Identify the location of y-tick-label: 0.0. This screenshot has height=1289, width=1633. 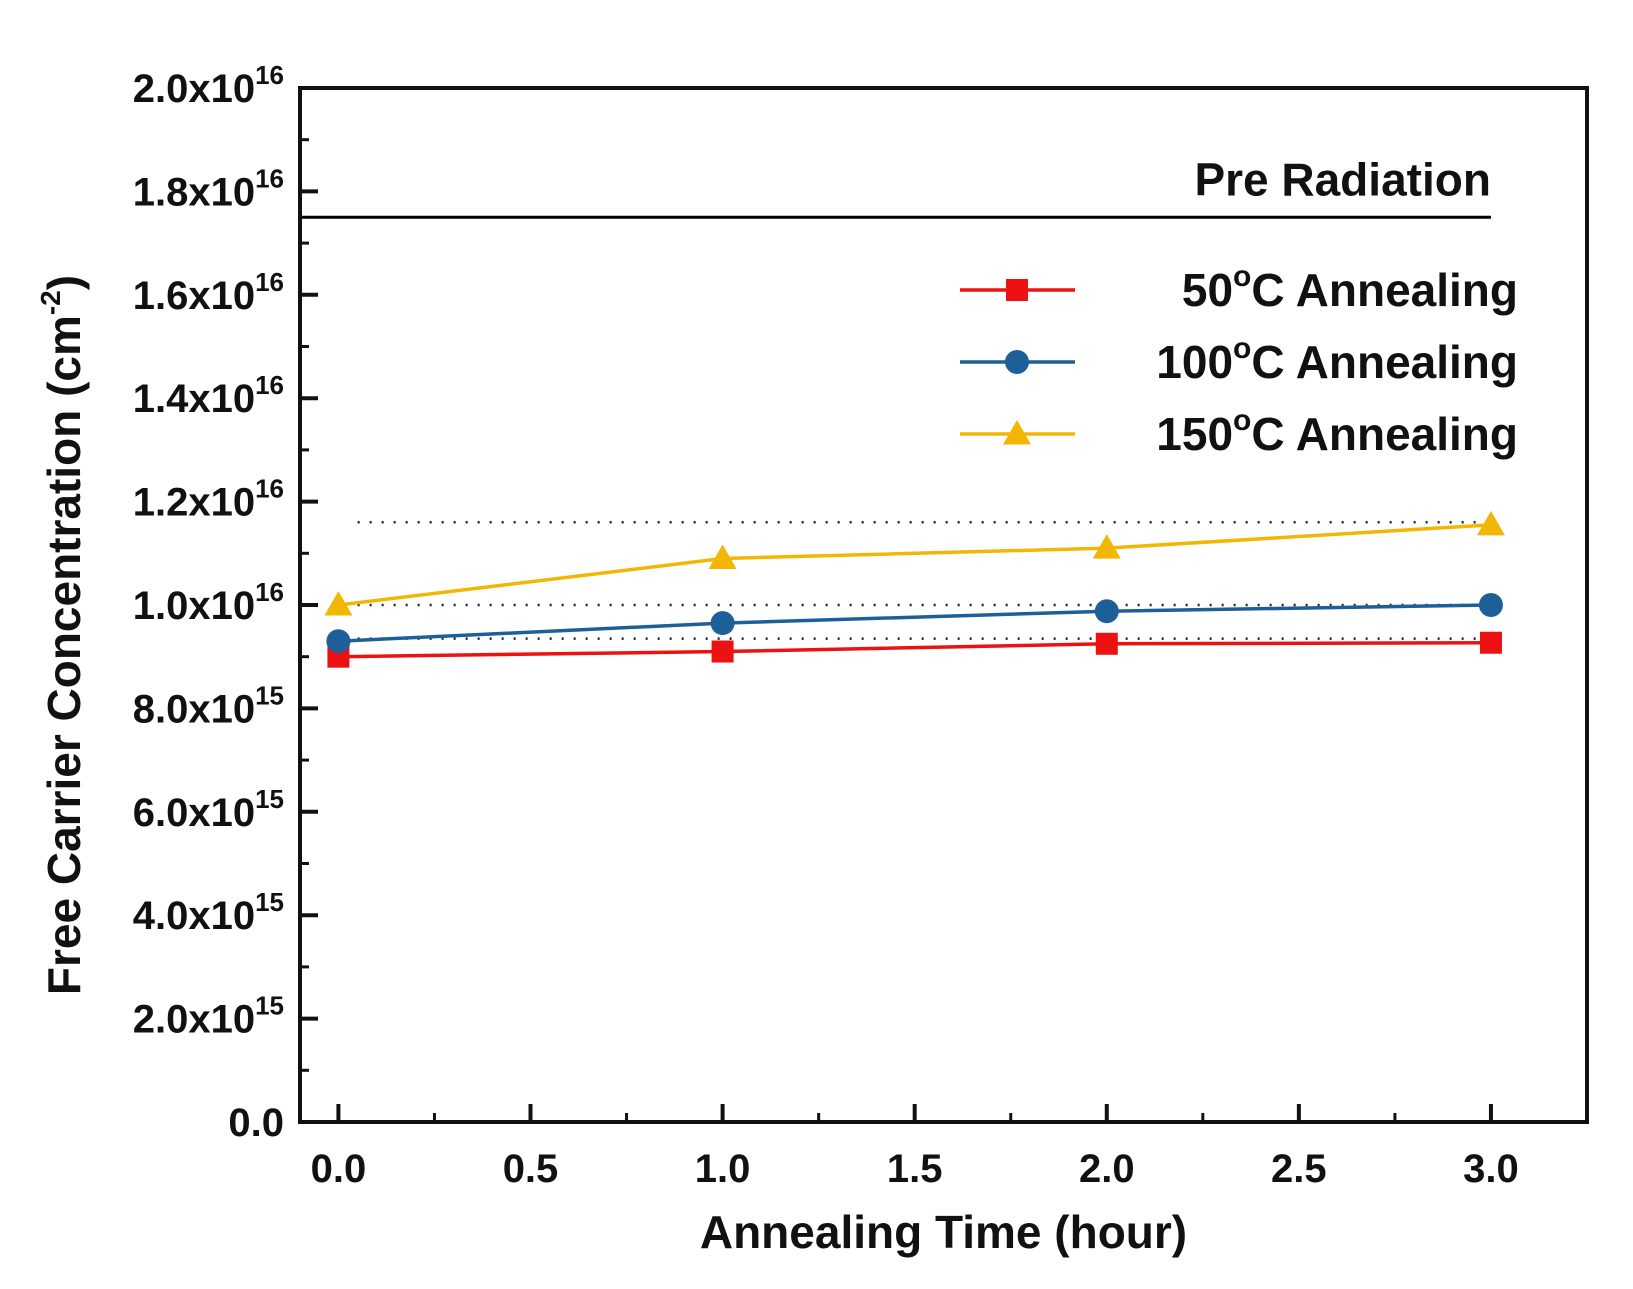
(256, 1123).